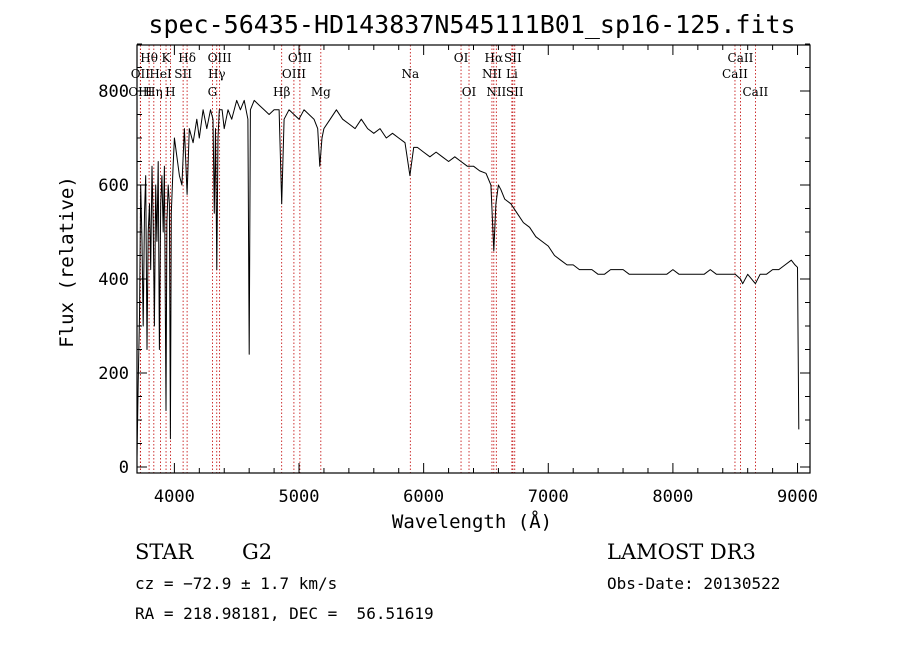  I want to click on ra-dec: RA = 218.98181, DEC = 56.51619, so click(284, 613).